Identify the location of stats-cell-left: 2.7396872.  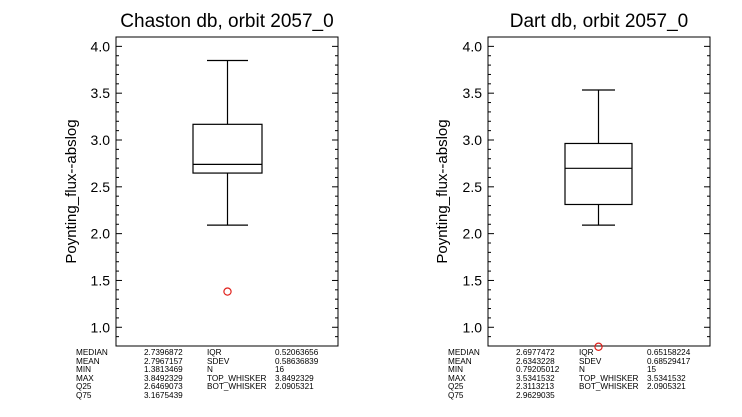
(163, 352).